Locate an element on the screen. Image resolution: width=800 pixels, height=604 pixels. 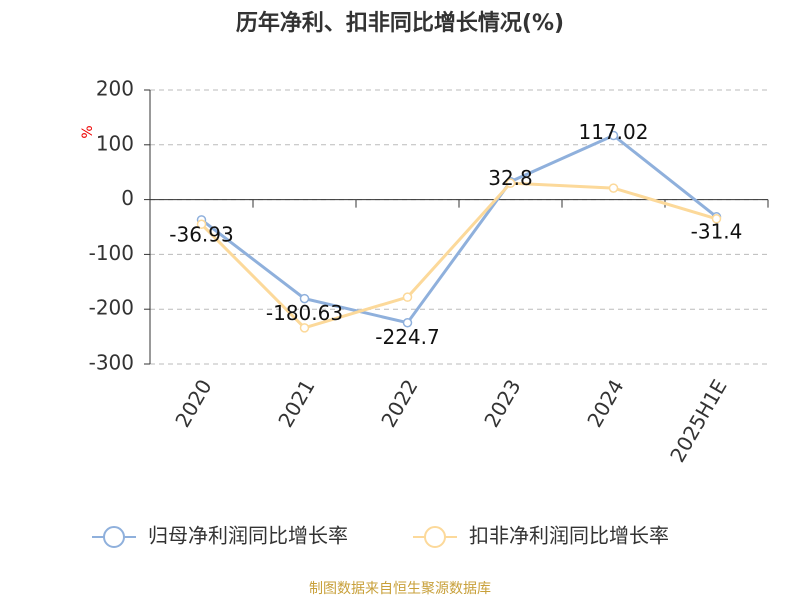
y-tick-label: -100 is located at coordinates (111, 253).